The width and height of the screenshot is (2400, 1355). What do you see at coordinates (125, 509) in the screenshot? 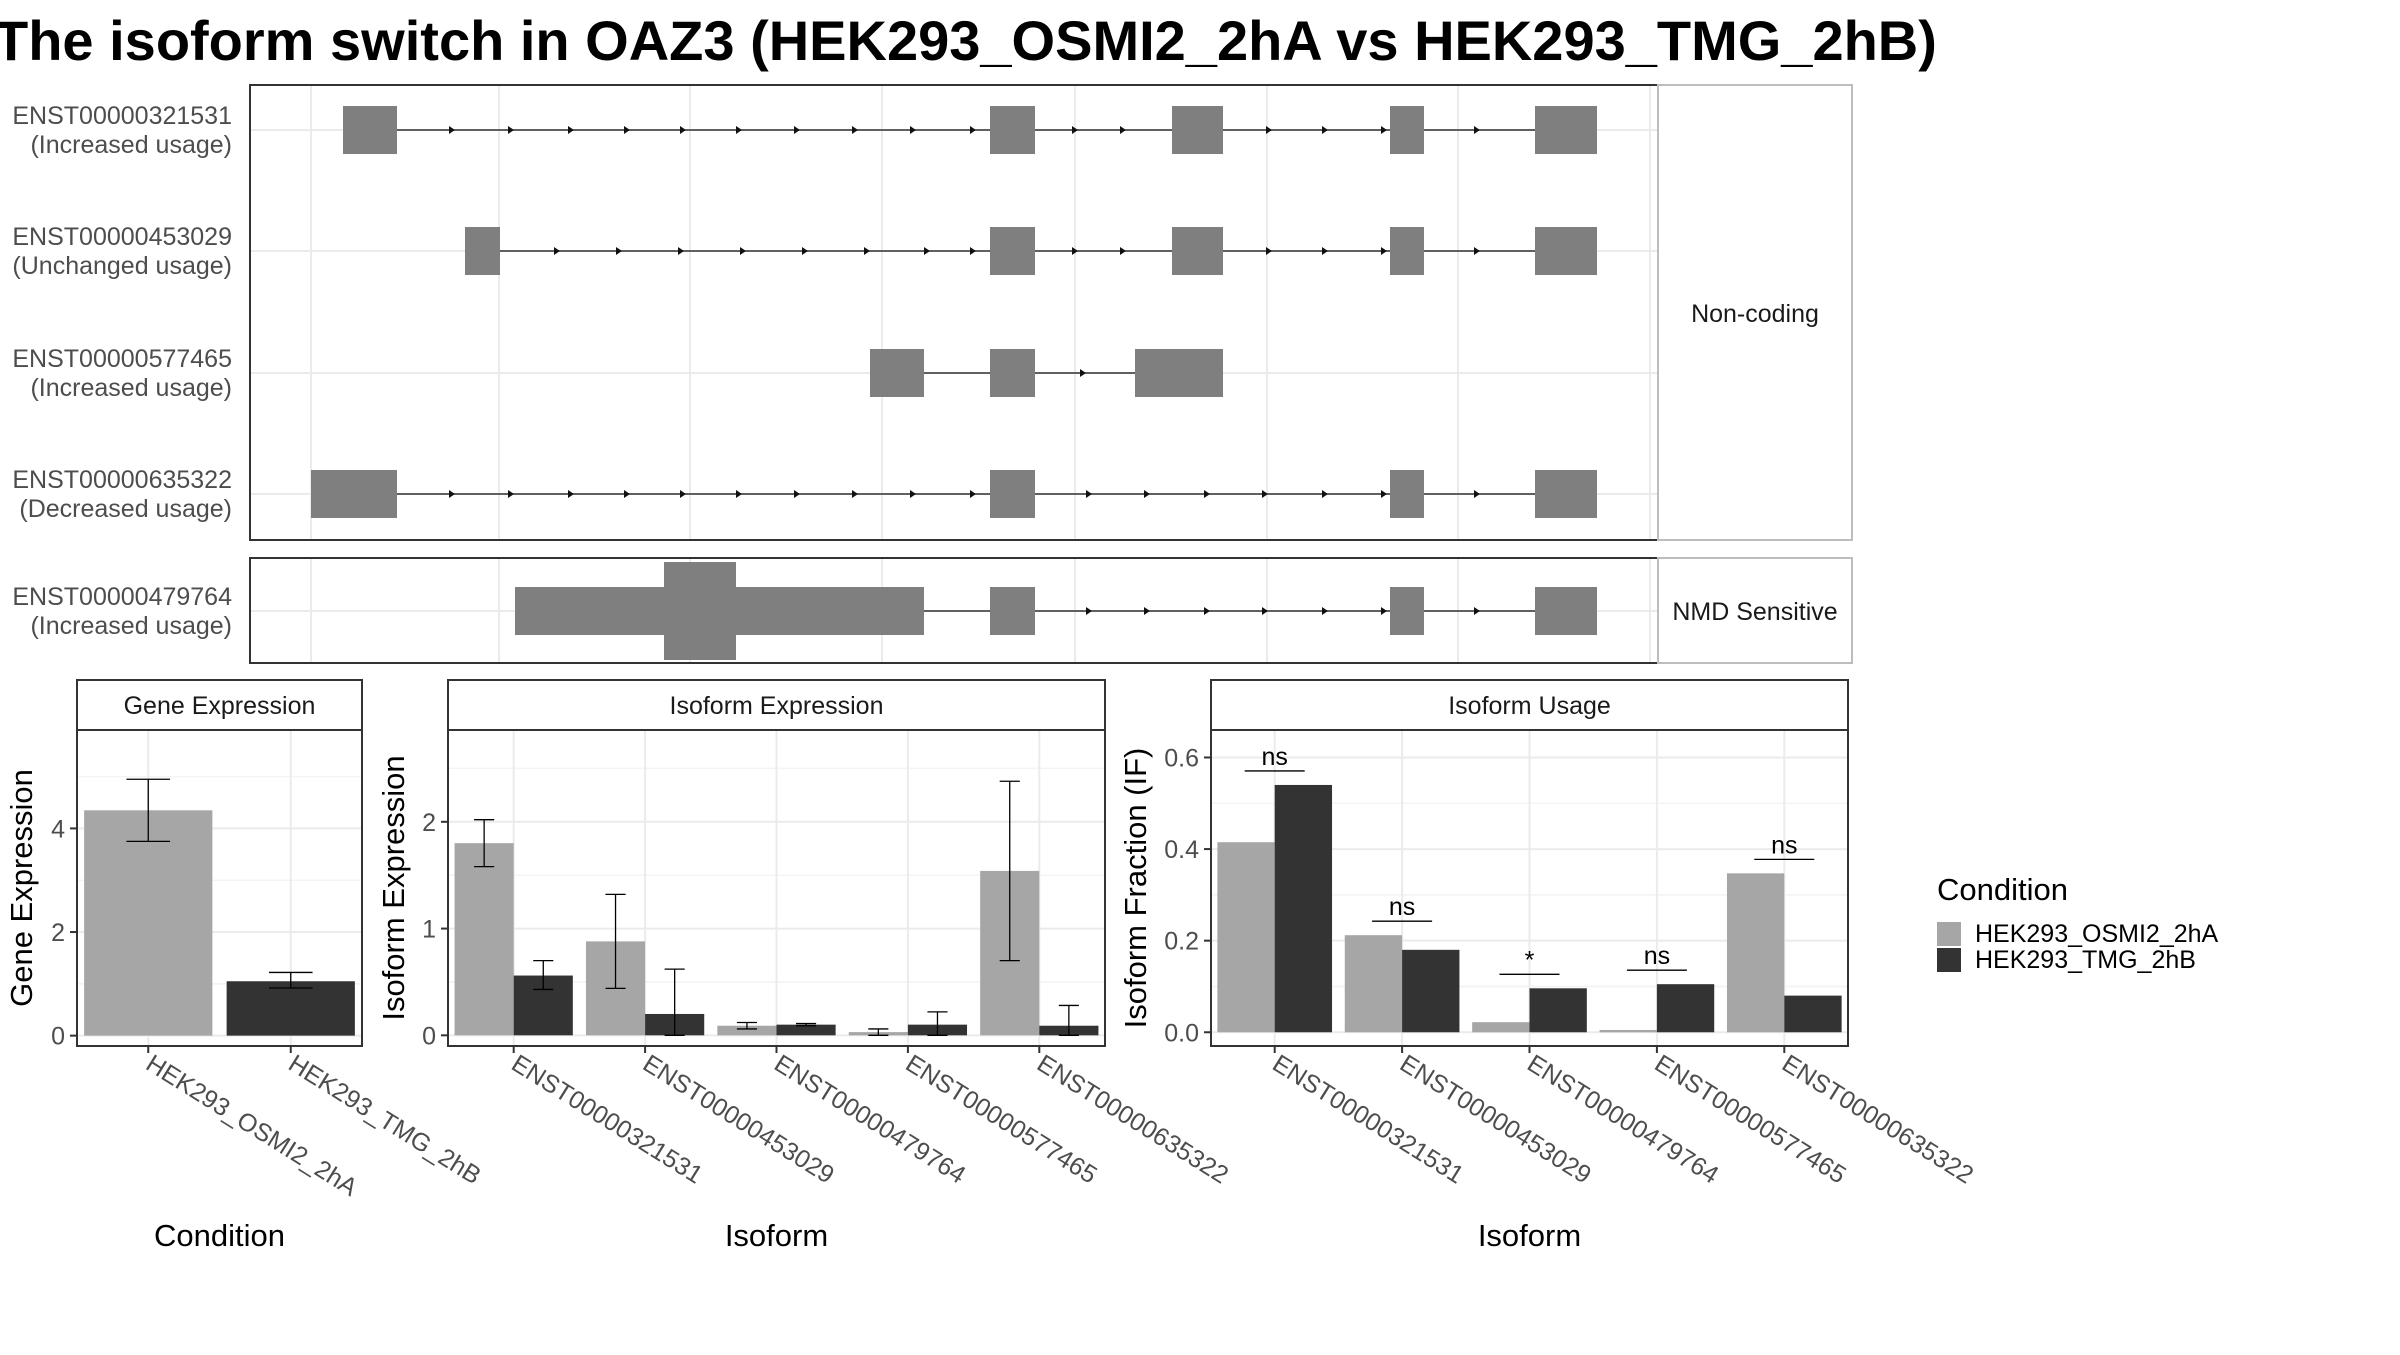
I see `transcript-usage-label: (Decreased usage)` at bounding box center [125, 509].